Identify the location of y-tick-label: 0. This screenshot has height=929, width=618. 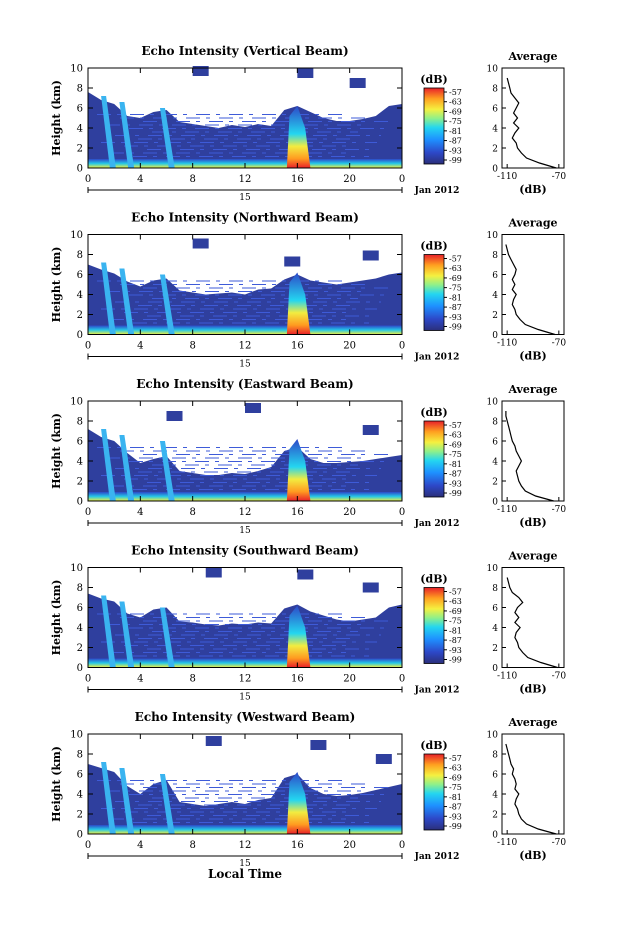
(80, 169).